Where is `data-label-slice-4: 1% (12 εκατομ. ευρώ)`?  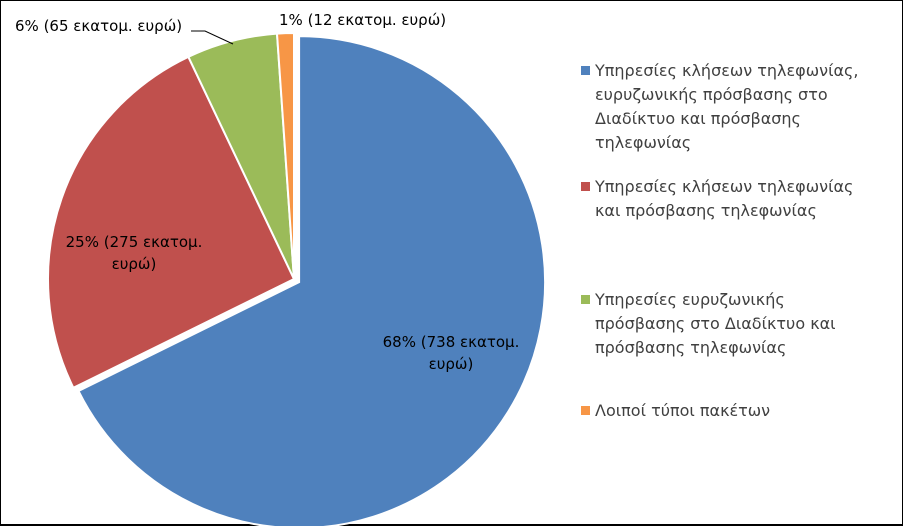 data-label-slice-4: 1% (12 εκατομ. ευρώ) is located at coordinates (363, 20).